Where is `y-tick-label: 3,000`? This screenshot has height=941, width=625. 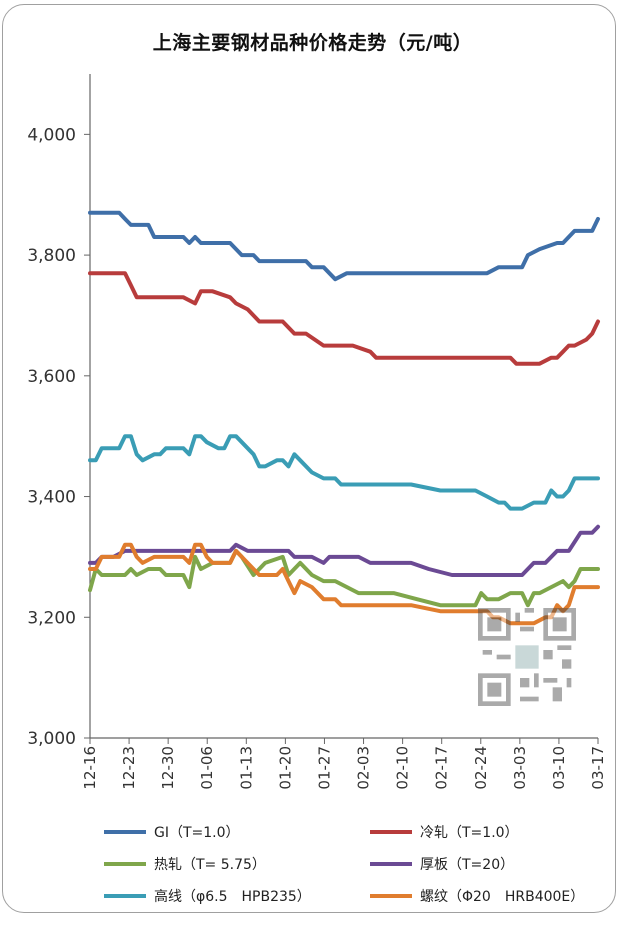 y-tick-label: 3,000 is located at coordinates (51, 739).